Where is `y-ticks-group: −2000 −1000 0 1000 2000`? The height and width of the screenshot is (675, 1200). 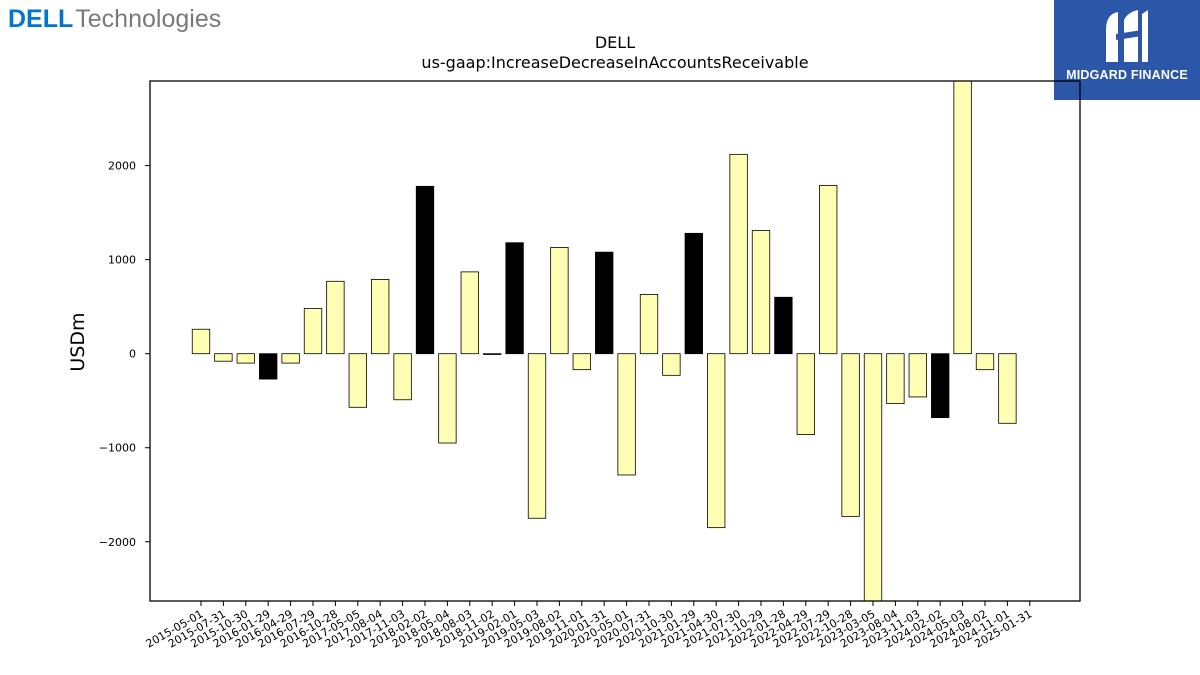 y-ticks-group: −2000 −1000 0 1000 2000 is located at coordinates (124, 354).